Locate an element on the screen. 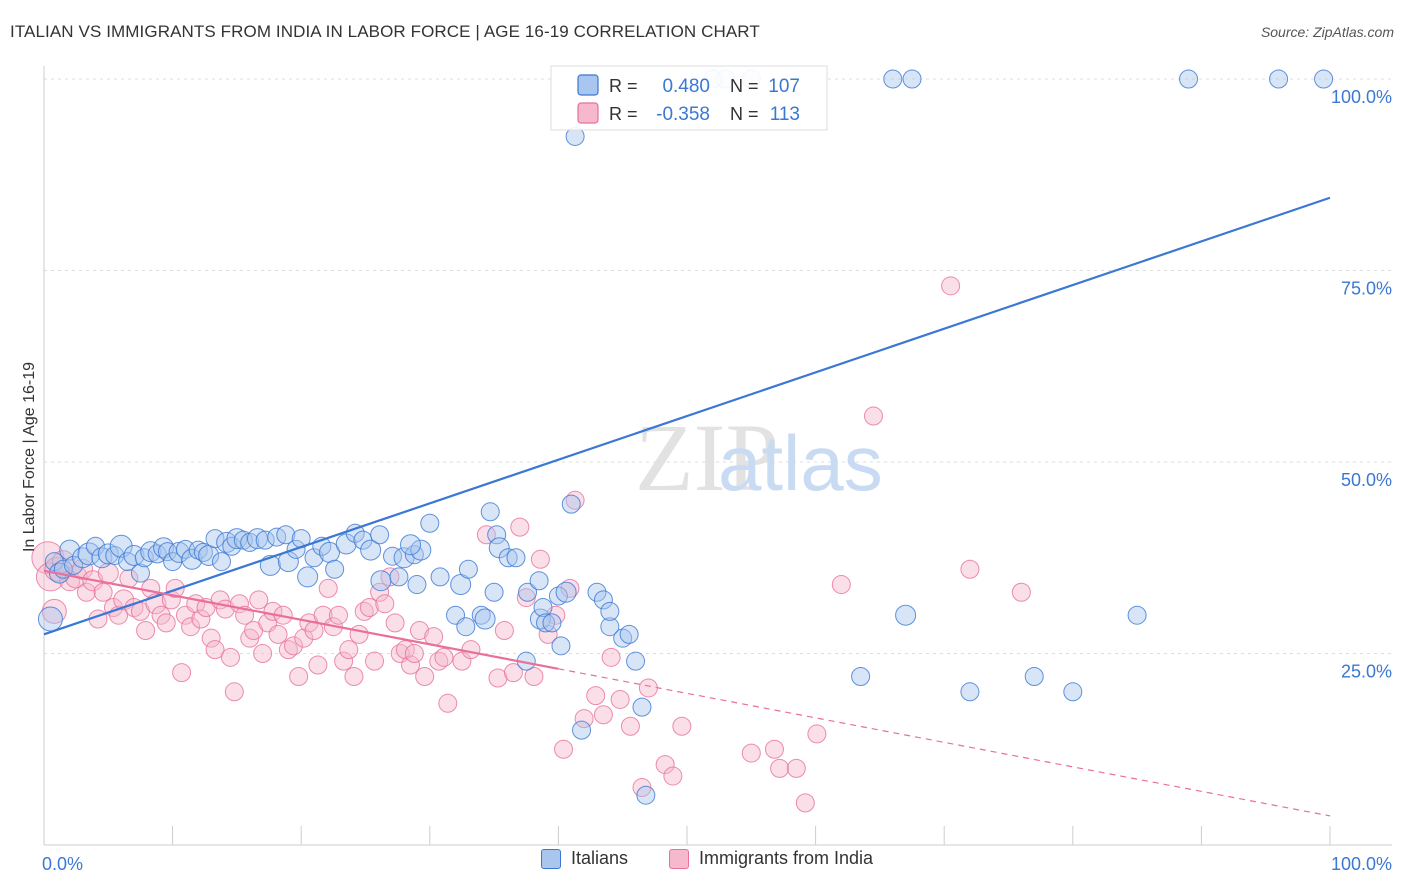 This screenshot has height=892, width=1406. y-axis-title: In Labor Force | Age 16-19 is located at coordinates (29, 457).